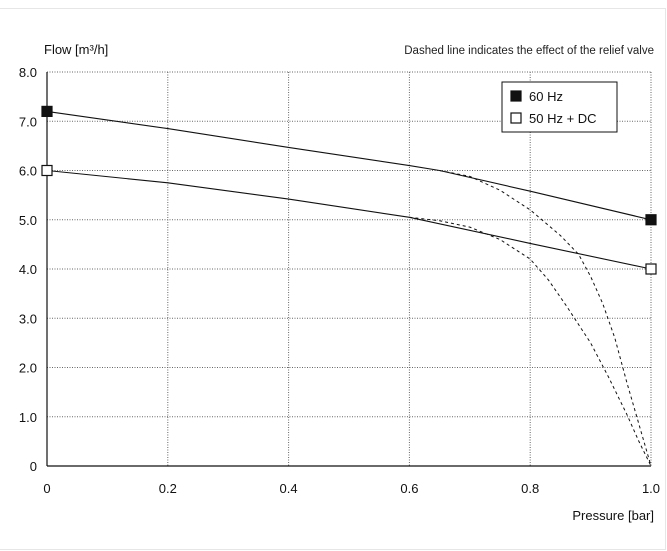 The height and width of the screenshot is (551, 667). I want to click on legend: 60 Hz 50 Hz + DC, so click(559, 107).